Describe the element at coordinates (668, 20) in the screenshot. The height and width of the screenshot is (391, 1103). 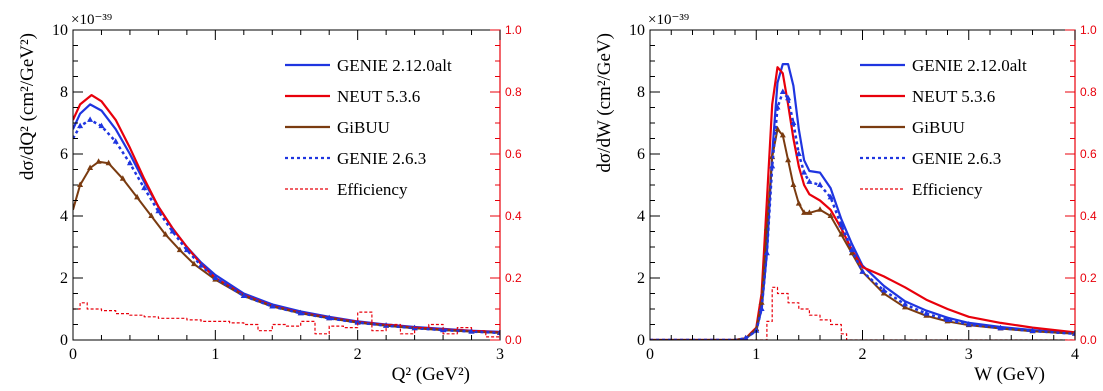
I see `y-exponent-label: ×10⁻³⁹` at that location.